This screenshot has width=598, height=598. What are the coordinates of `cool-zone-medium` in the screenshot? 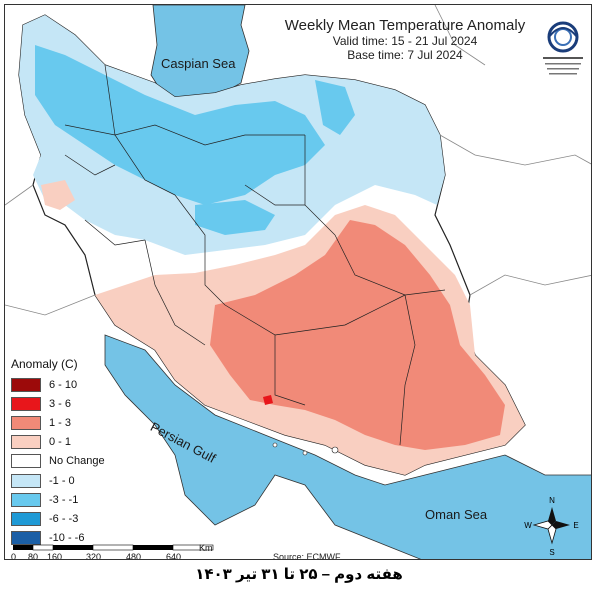 It's located at (180, 125).